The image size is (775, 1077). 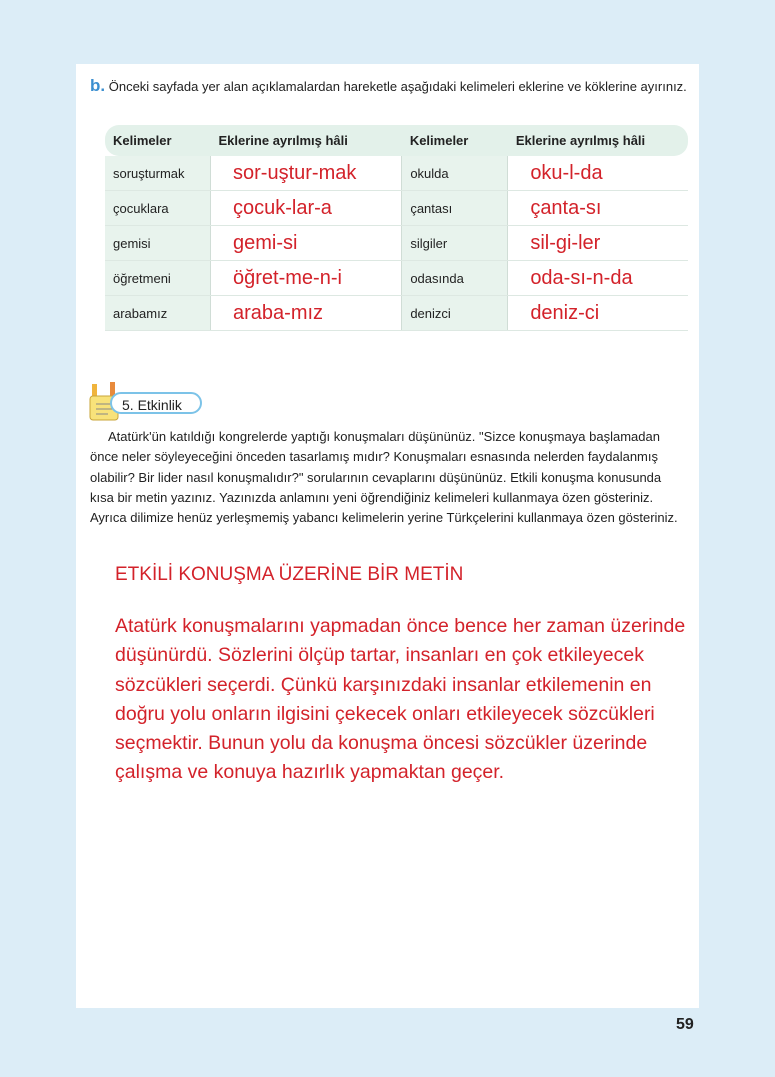 What do you see at coordinates (597, 243) in the screenshot?
I see `answer-cell: sil-gi-ler` at bounding box center [597, 243].